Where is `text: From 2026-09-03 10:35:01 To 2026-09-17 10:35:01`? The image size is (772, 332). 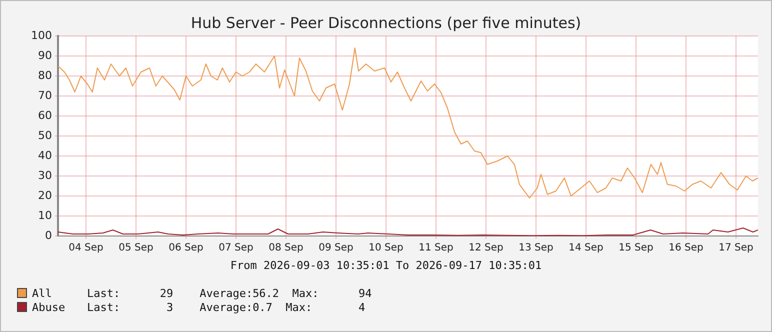 text: From 2026-09-03 10:35:01 To 2026-09-17 10:35:01 is located at coordinates (386, 265).